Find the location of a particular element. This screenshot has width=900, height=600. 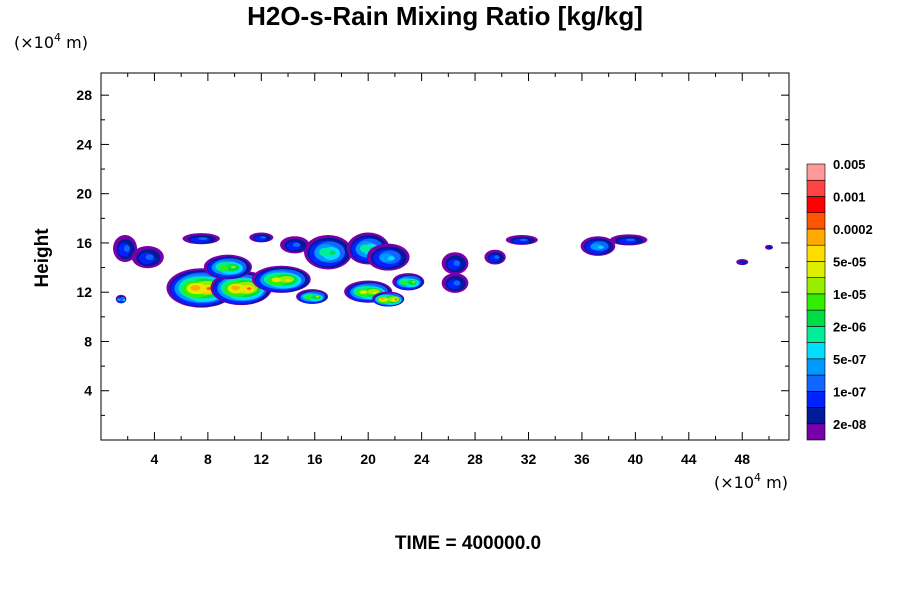

y-tick-label: 8 is located at coordinates (88, 341).